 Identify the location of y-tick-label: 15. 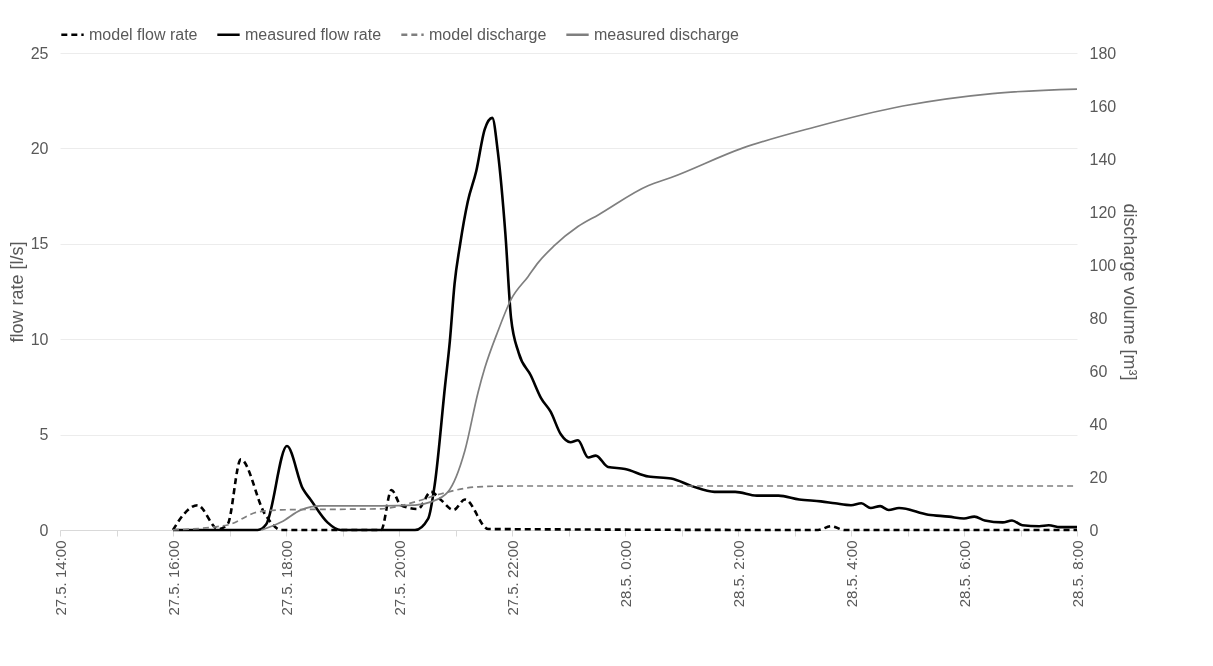
(39, 244).